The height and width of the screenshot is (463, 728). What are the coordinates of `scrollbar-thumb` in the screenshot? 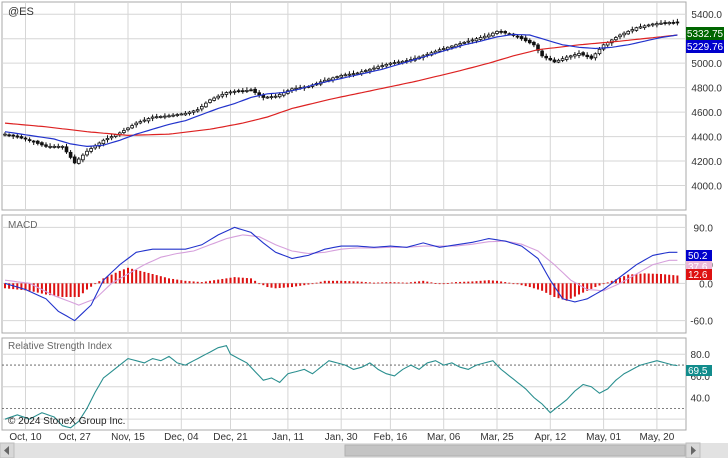 It's located at (515, 450).